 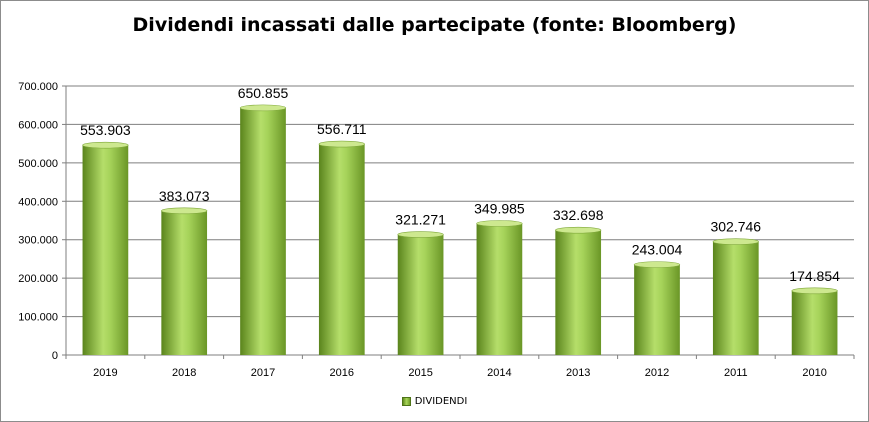 What do you see at coordinates (499, 209) in the screenshot?
I see `data-label-2014: 349.985` at bounding box center [499, 209].